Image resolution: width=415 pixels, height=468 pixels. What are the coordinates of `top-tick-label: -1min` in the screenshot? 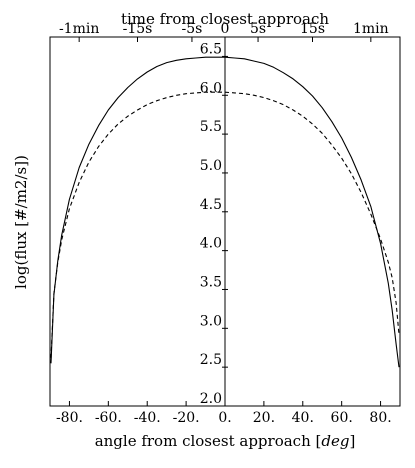 It's located at (79, 29).